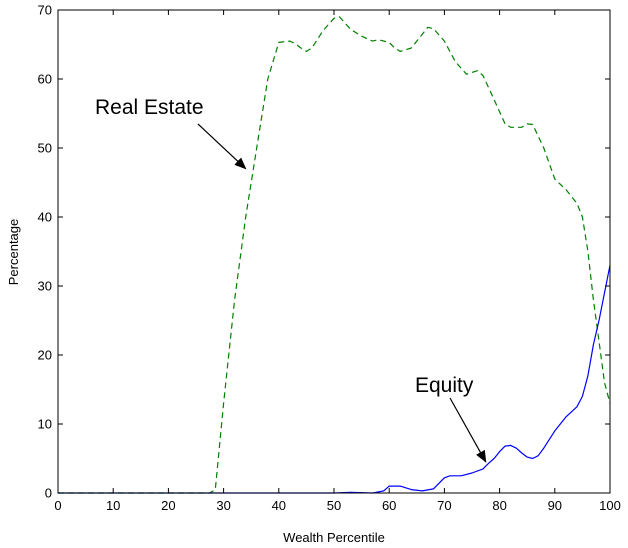 The width and height of the screenshot is (628, 548). I want to click on y-tick-label: 30, so click(45, 286).